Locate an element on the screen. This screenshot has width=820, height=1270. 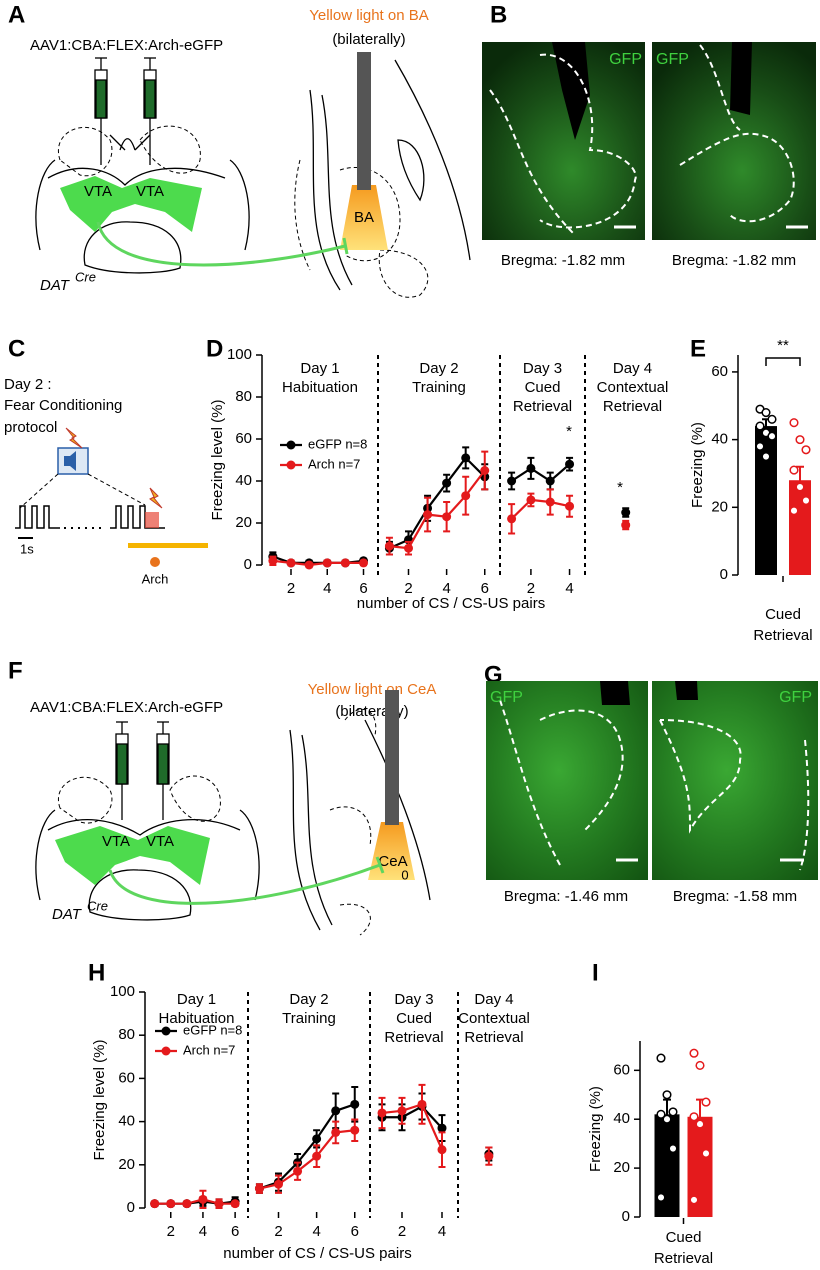
significance: ** is located at coordinates (783, 345).